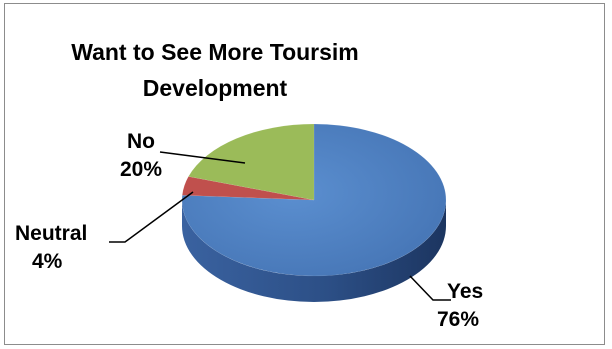 This screenshot has height=349, width=612. I want to click on label-no-value: 20%, so click(141, 169).